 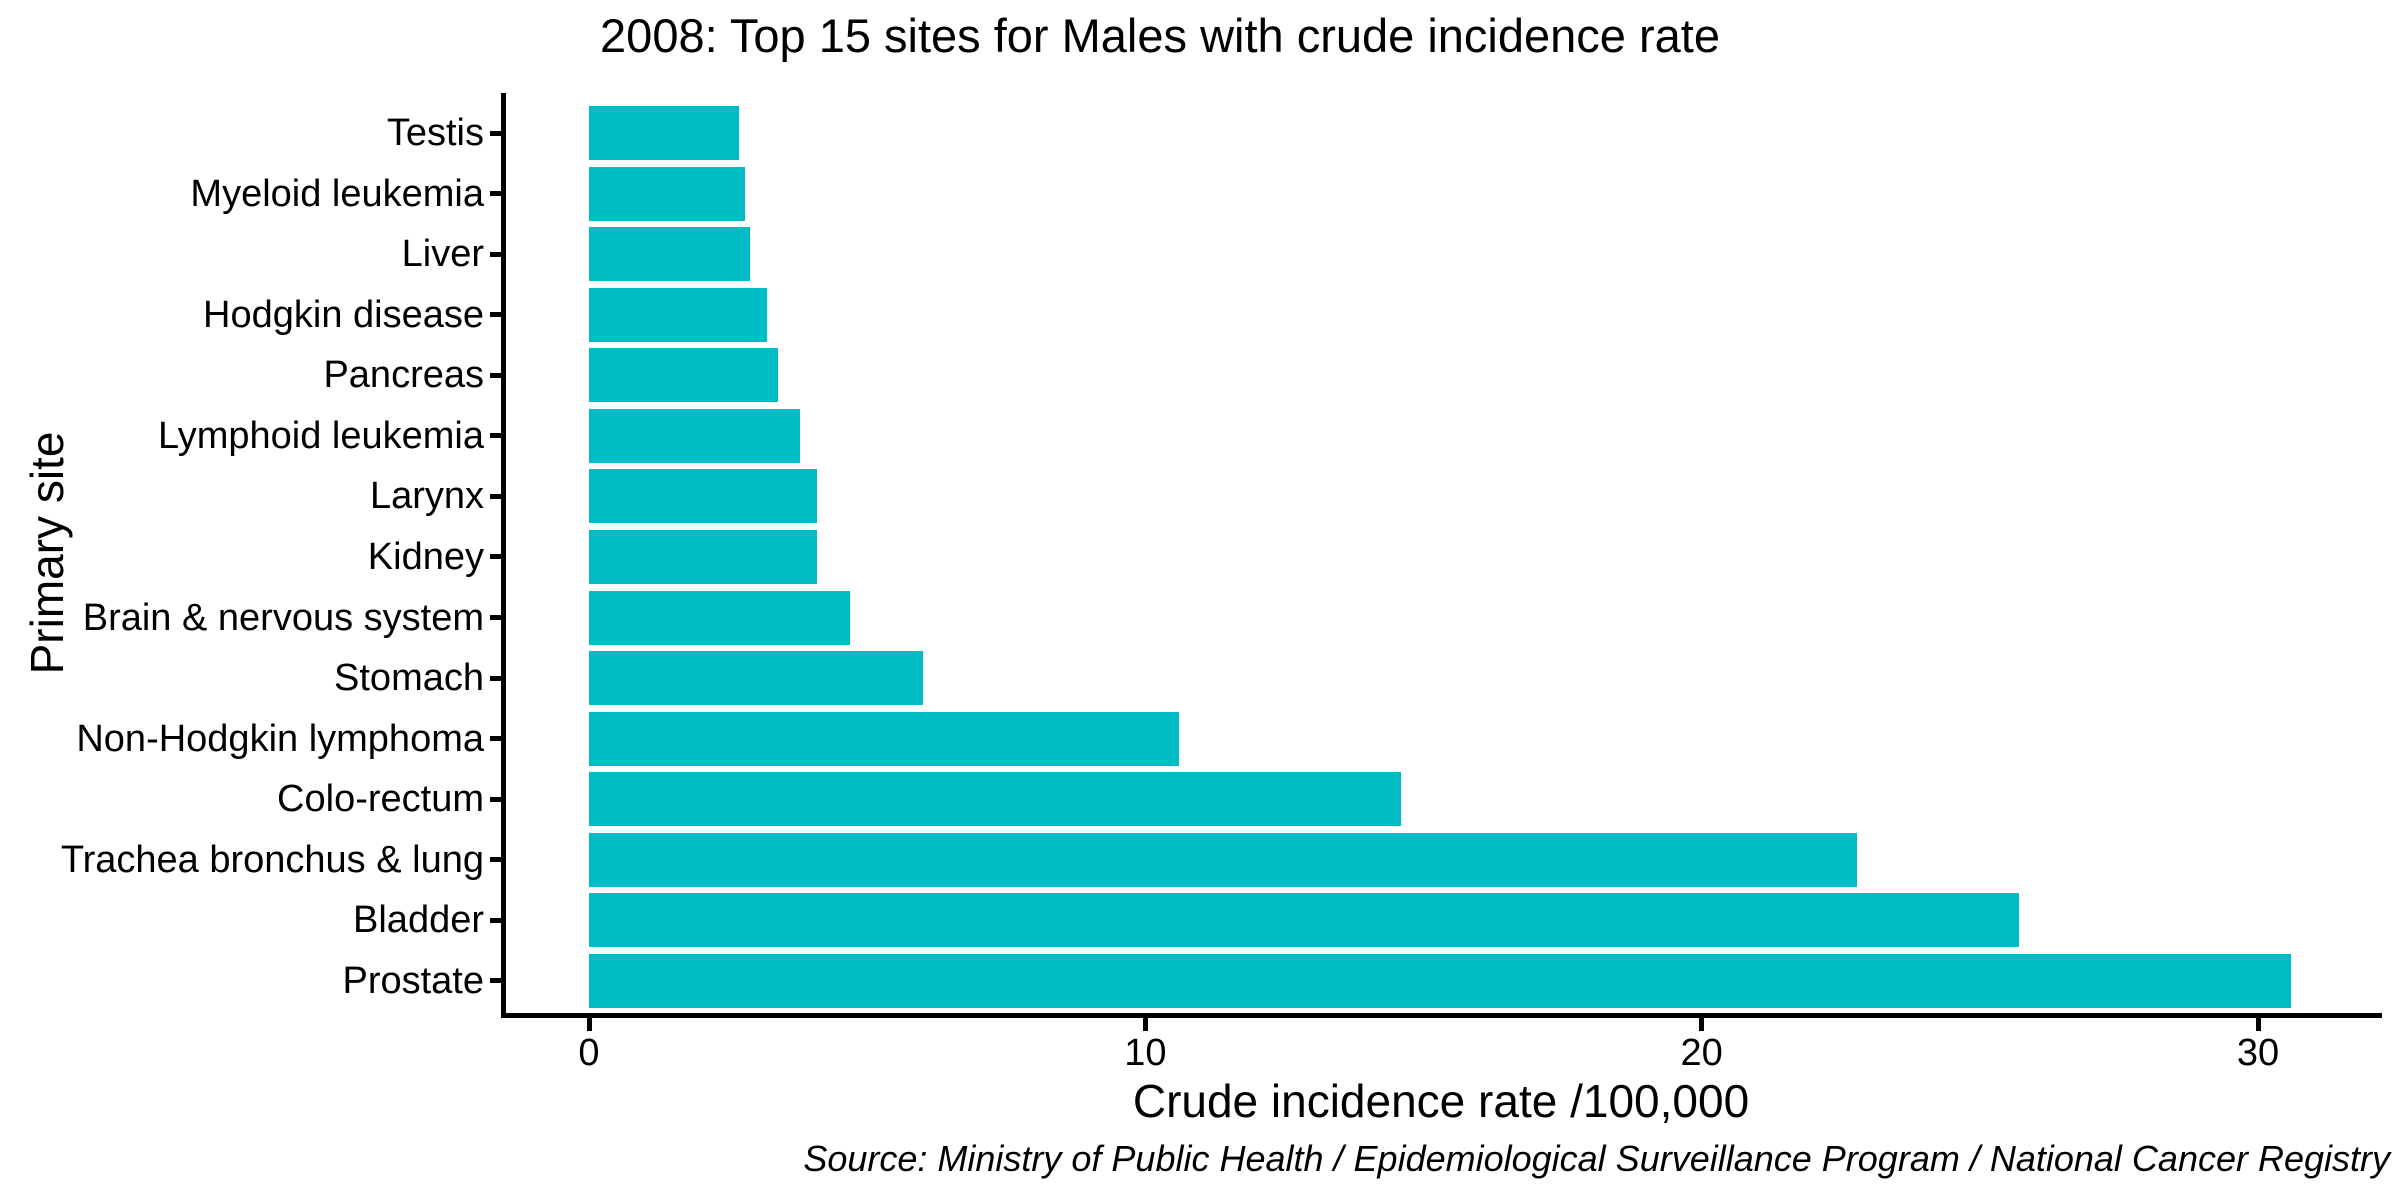 I want to click on category-label: Trachea bronchus & lung, so click(x=272, y=859).